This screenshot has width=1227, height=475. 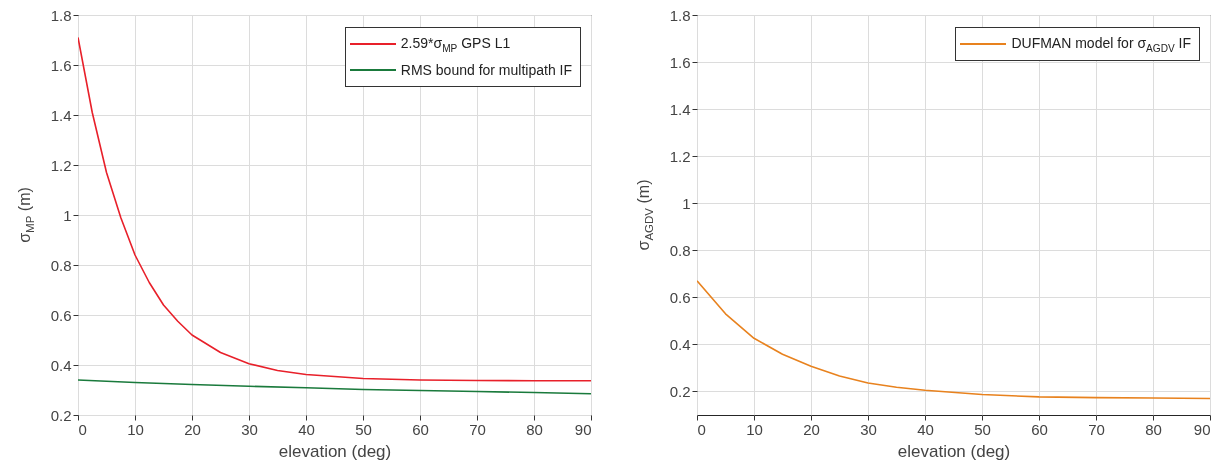 I want to click on legend-label: RMS bound for multipath IF, so click(x=486, y=70).